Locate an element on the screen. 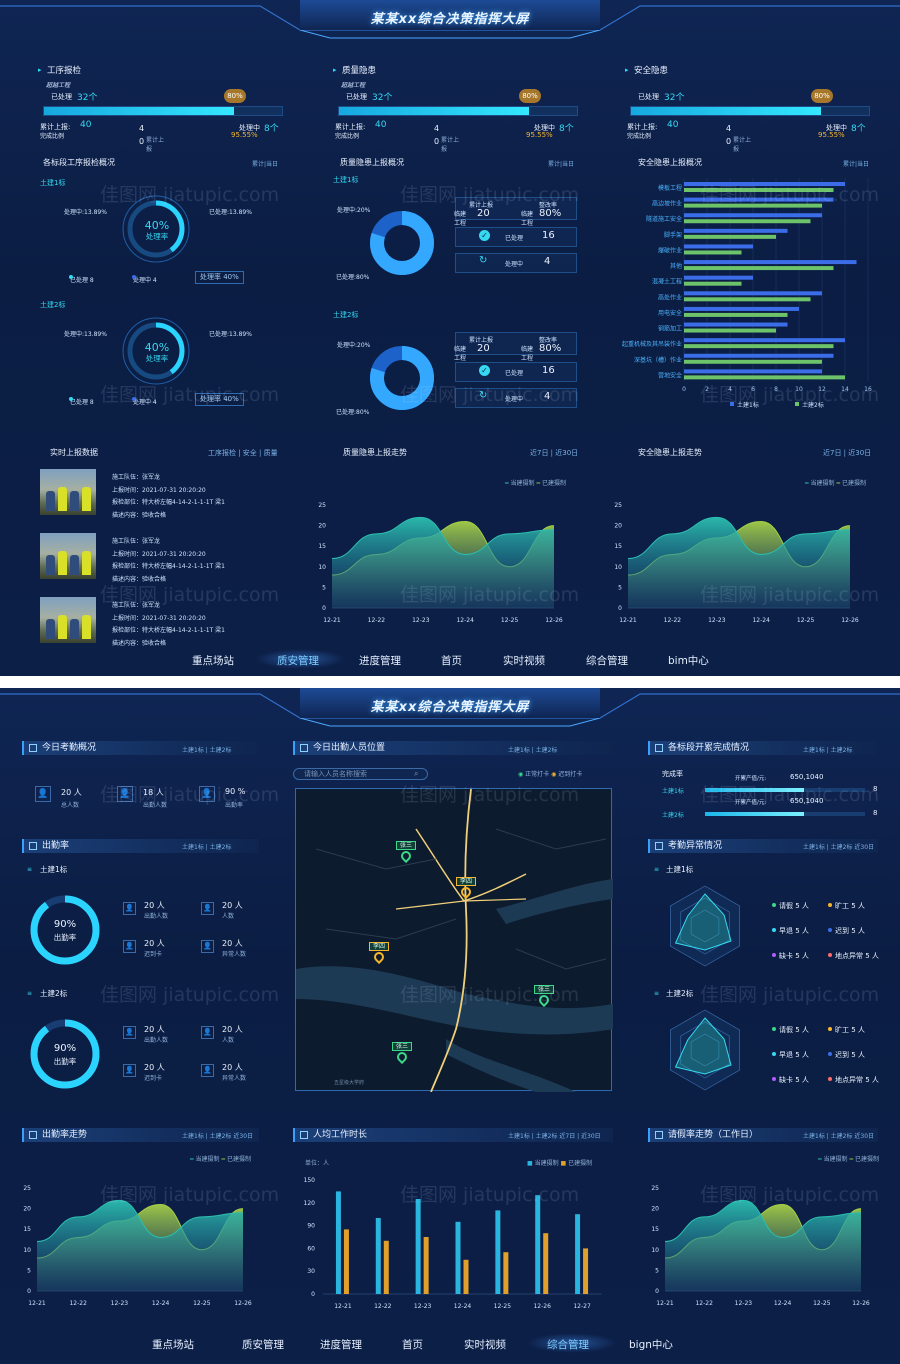  cell-label: 异常人数 is located at coordinates (234, 1078).